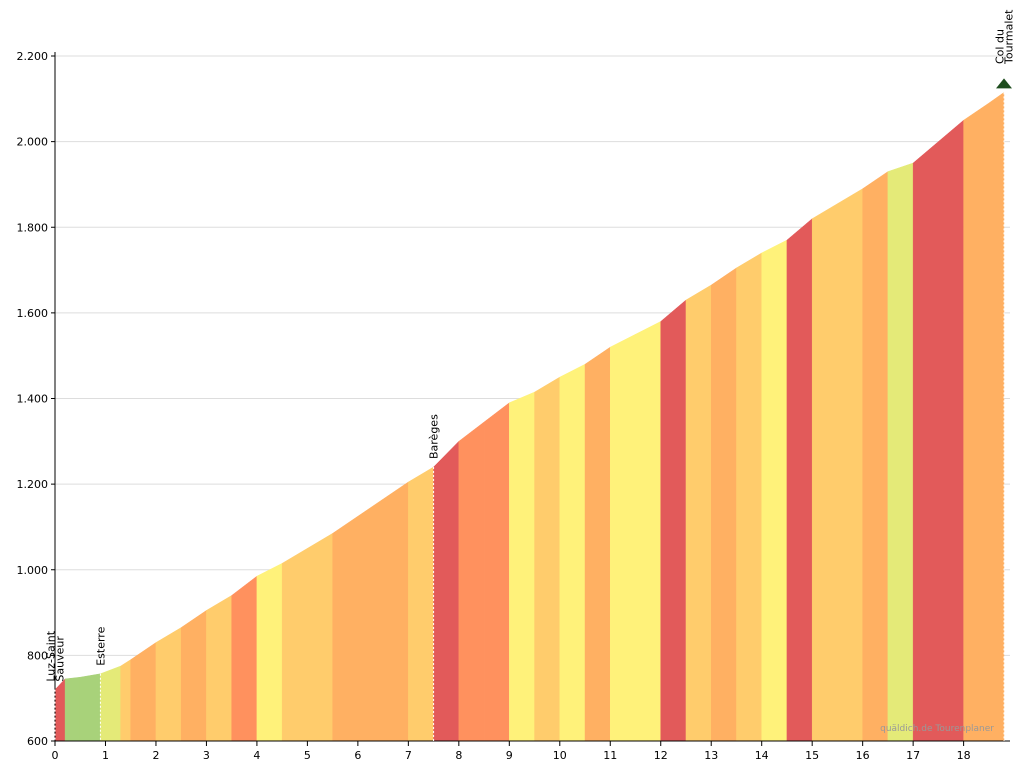 This screenshot has width=1024, height=768. I want to click on x-tick-label: 8, so click(458, 755).